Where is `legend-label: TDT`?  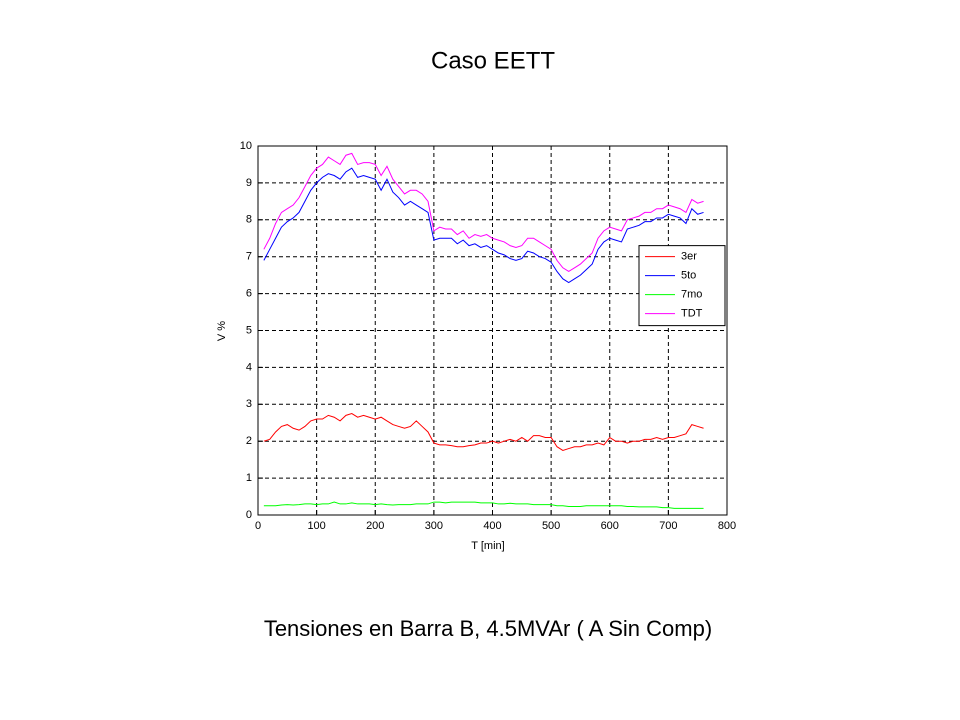 legend-label: TDT is located at coordinates (692, 314).